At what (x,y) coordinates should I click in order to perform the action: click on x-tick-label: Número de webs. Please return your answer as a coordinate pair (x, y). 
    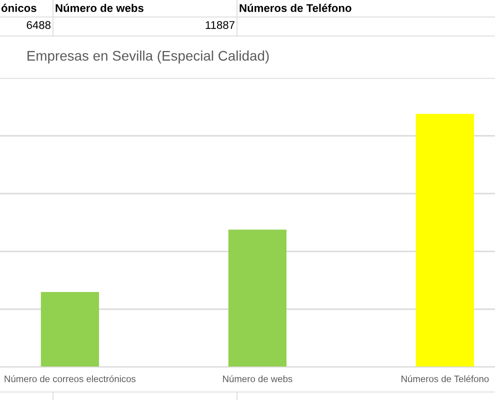
    Looking at the image, I should click on (257, 378).